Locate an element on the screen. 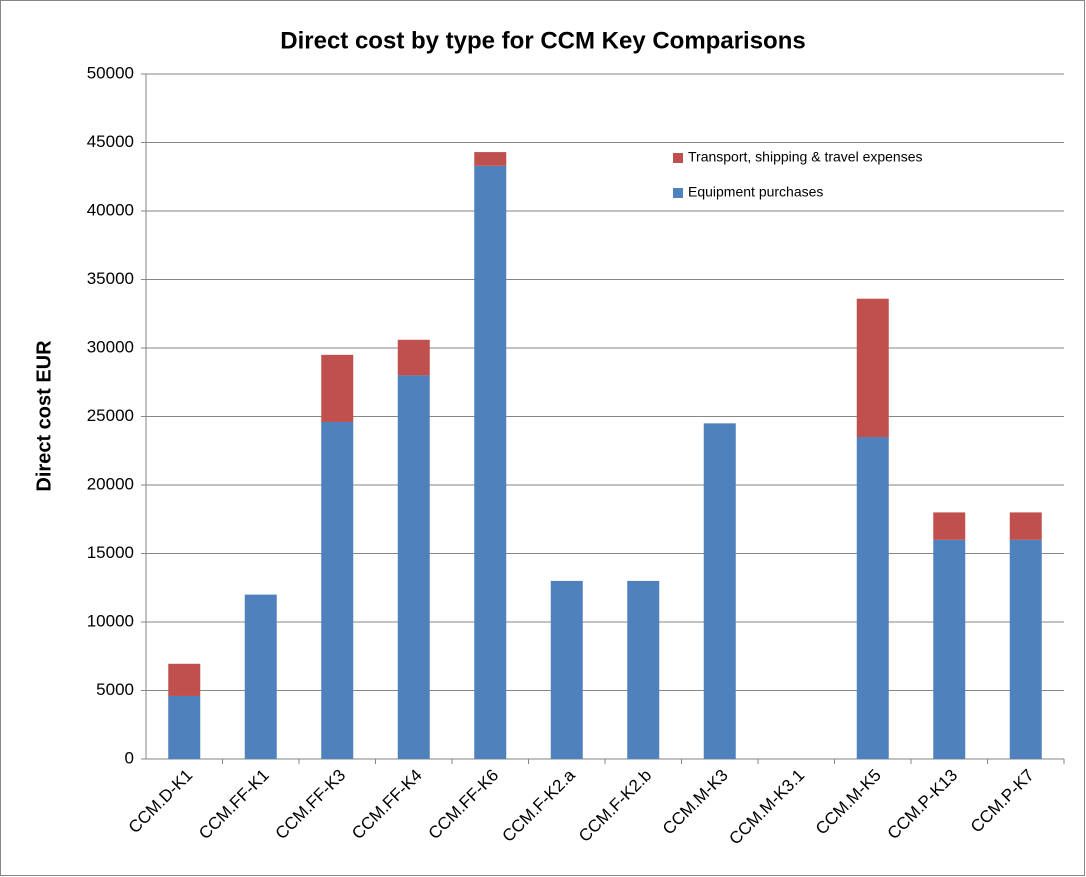 This screenshot has width=1086, height=877. y-tick-label: 40000 is located at coordinates (110, 209).